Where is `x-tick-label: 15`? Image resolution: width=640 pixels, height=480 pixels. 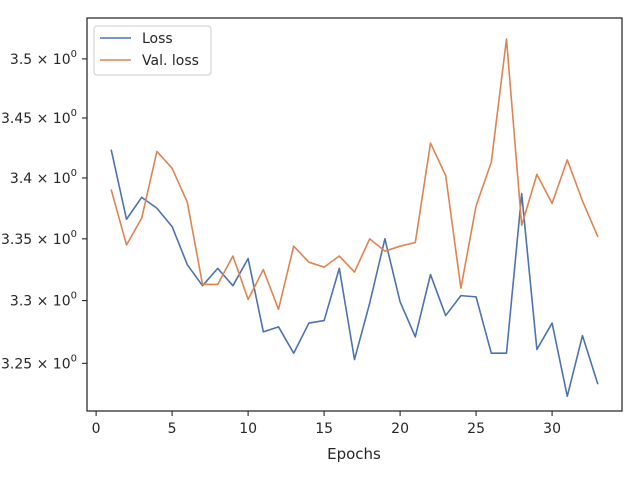
x-tick-label: 15 is located at coordinates (324, 429).